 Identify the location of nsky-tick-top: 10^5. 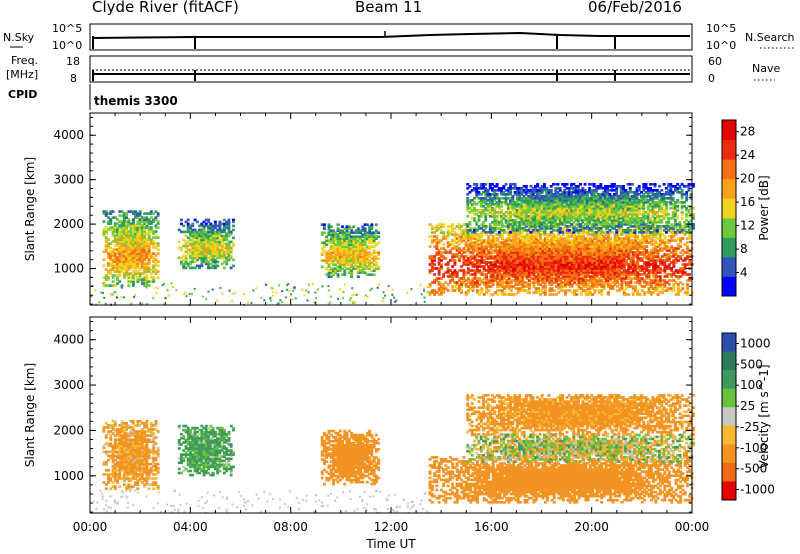
(67, 28).